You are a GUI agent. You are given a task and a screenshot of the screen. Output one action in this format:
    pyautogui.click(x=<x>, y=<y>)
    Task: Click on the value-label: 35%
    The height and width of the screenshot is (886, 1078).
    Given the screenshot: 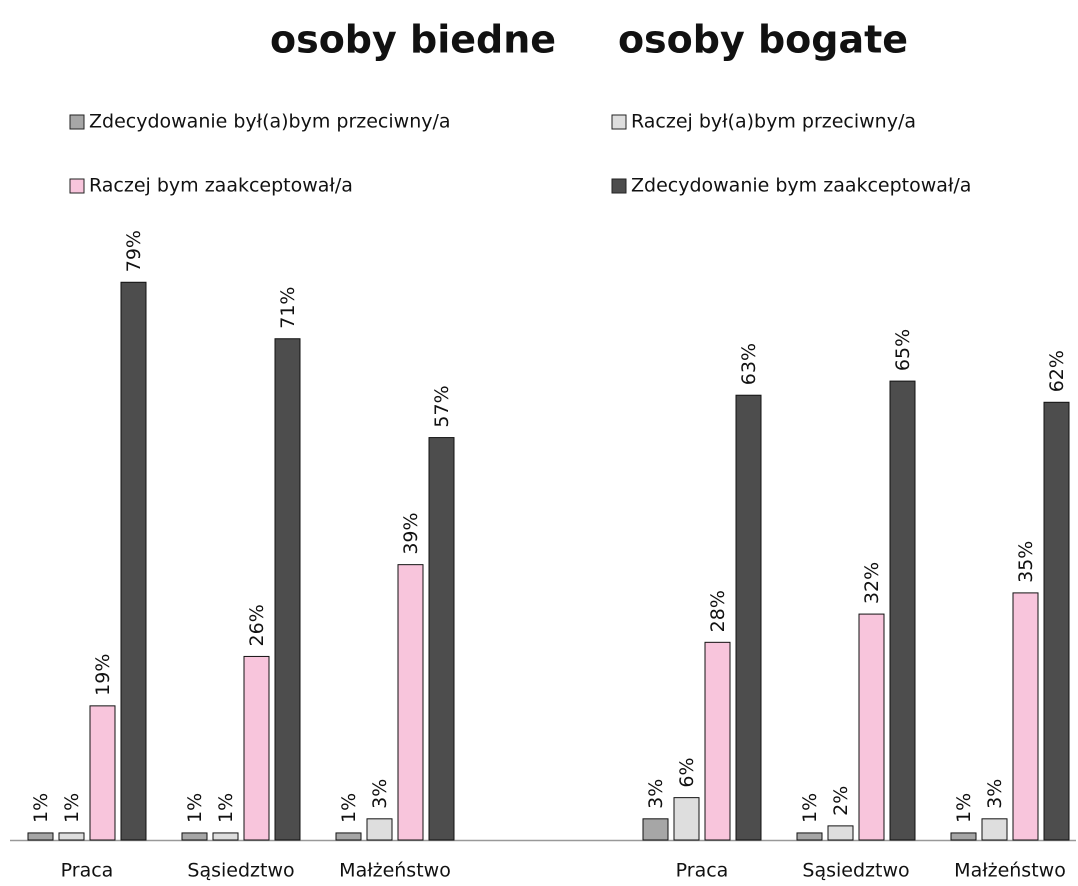 What is the action you would take?
    pyautogui.click(x=1026, y=562)
    